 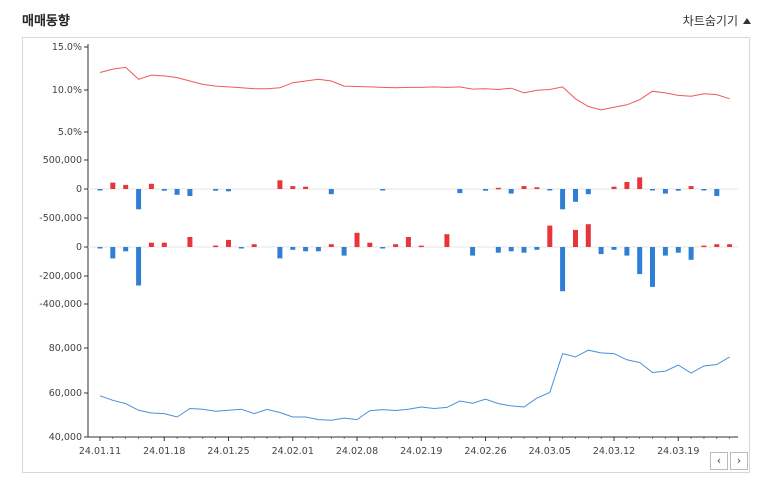 What do you see at coordinates (747, 20) in the screenshot?
I see `triangle-up-icon` at bounding box center [747, 20].